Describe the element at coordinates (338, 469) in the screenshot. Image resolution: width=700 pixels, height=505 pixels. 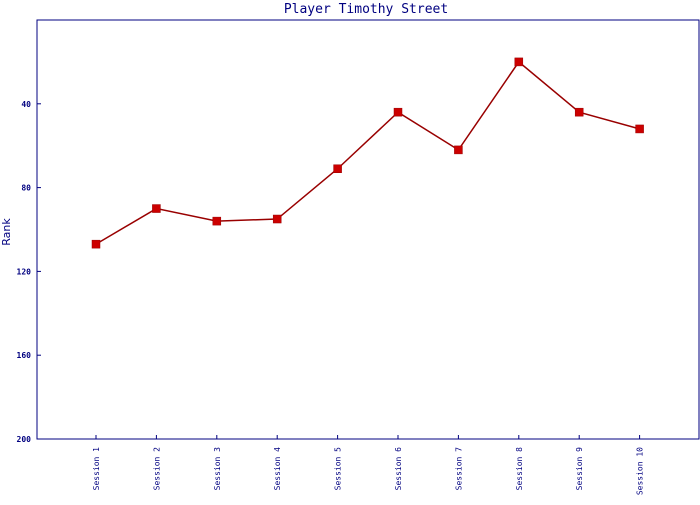
I see `x-tick-label: Session 5` at that location.